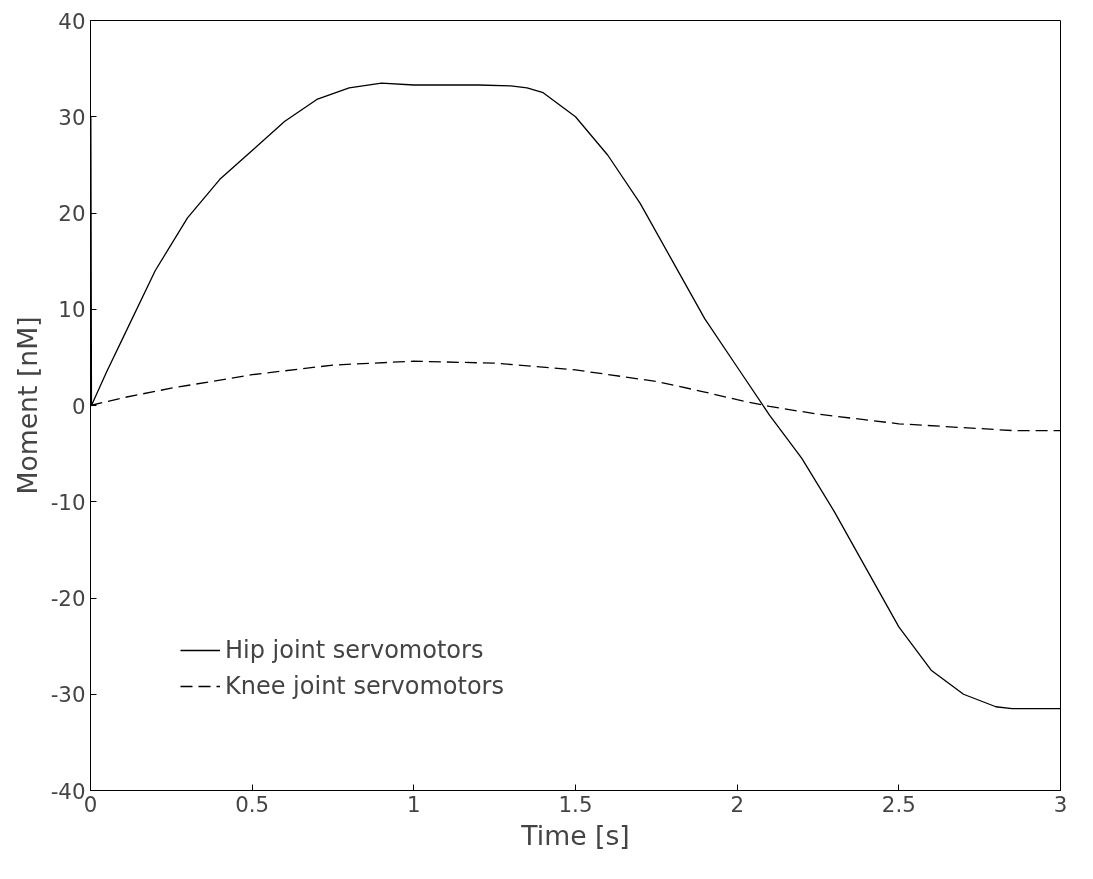 The image size is (1093, 879). Describe the element at coordinates (354, 650) in the screenshot. I see `legend-label: Hip joint servomotors` at that location.